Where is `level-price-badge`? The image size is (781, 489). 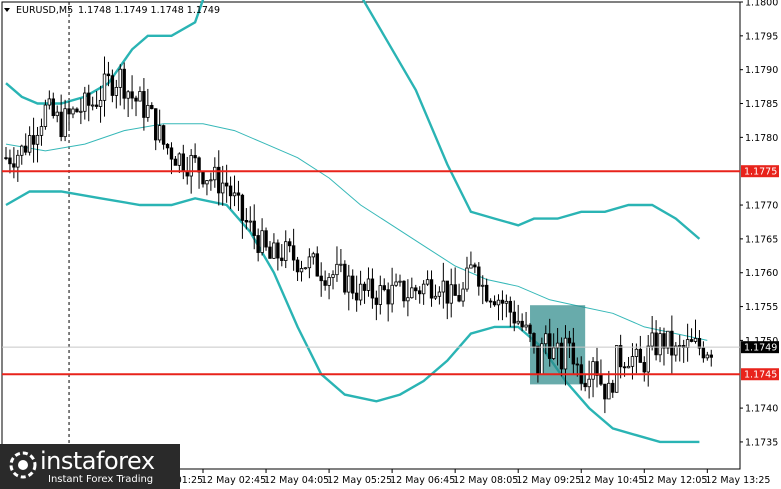 level-price-badge is located at coordinates (760, 171).